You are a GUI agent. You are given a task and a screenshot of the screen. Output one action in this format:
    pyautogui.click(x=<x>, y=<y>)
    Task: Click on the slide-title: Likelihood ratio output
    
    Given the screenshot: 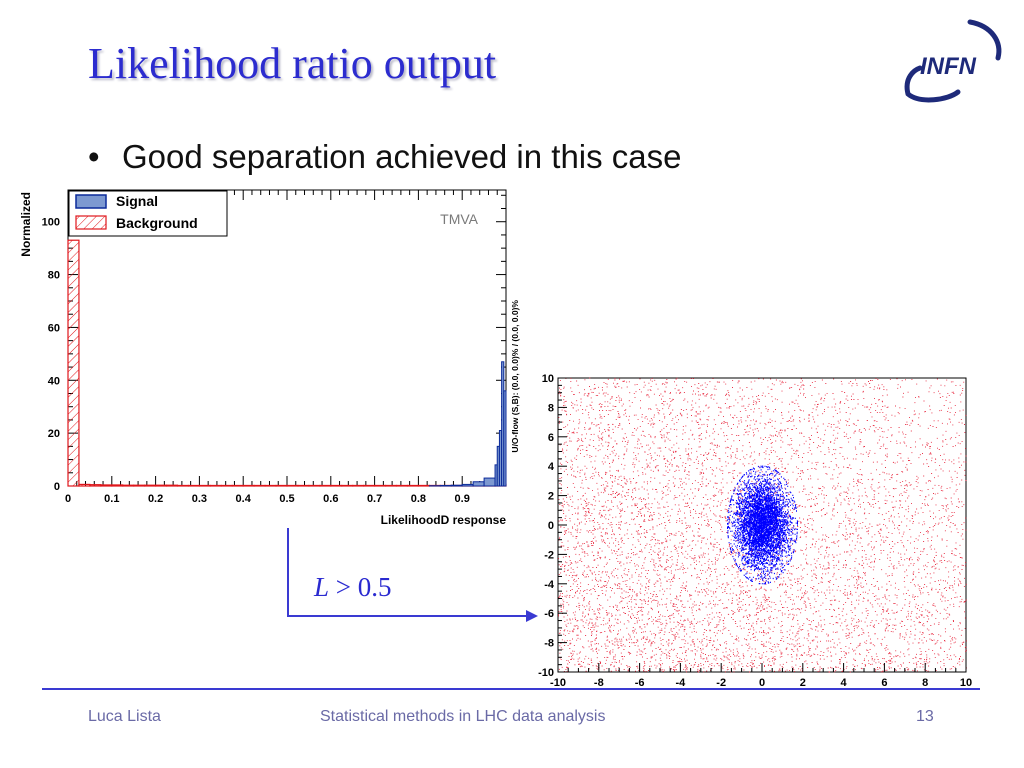 What is the action you would take?
    pyautogui.click(x=292, y=63)
    